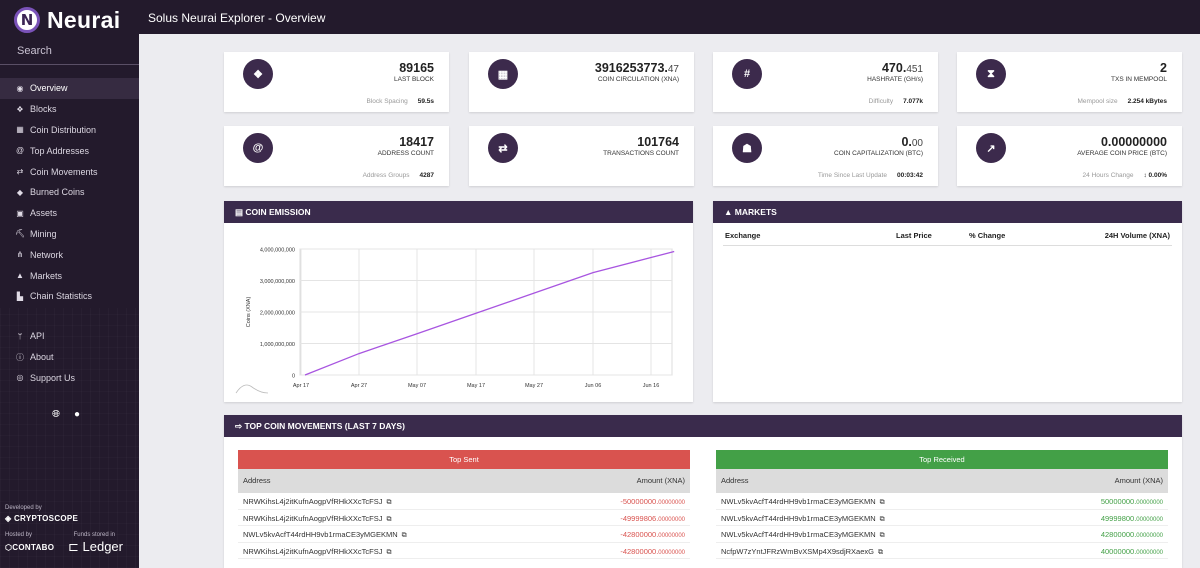  I want to click on brand: N Neurai, so click(67, 20).